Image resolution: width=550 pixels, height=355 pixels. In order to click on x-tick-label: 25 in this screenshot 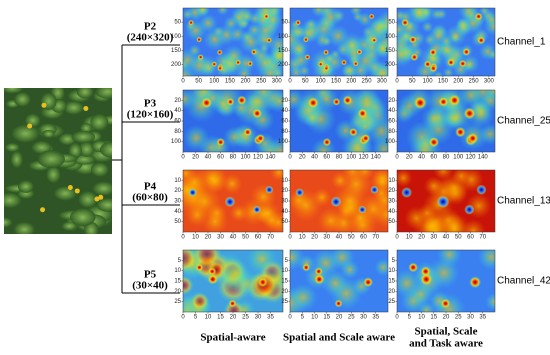, I will do `click(351, 318)`.